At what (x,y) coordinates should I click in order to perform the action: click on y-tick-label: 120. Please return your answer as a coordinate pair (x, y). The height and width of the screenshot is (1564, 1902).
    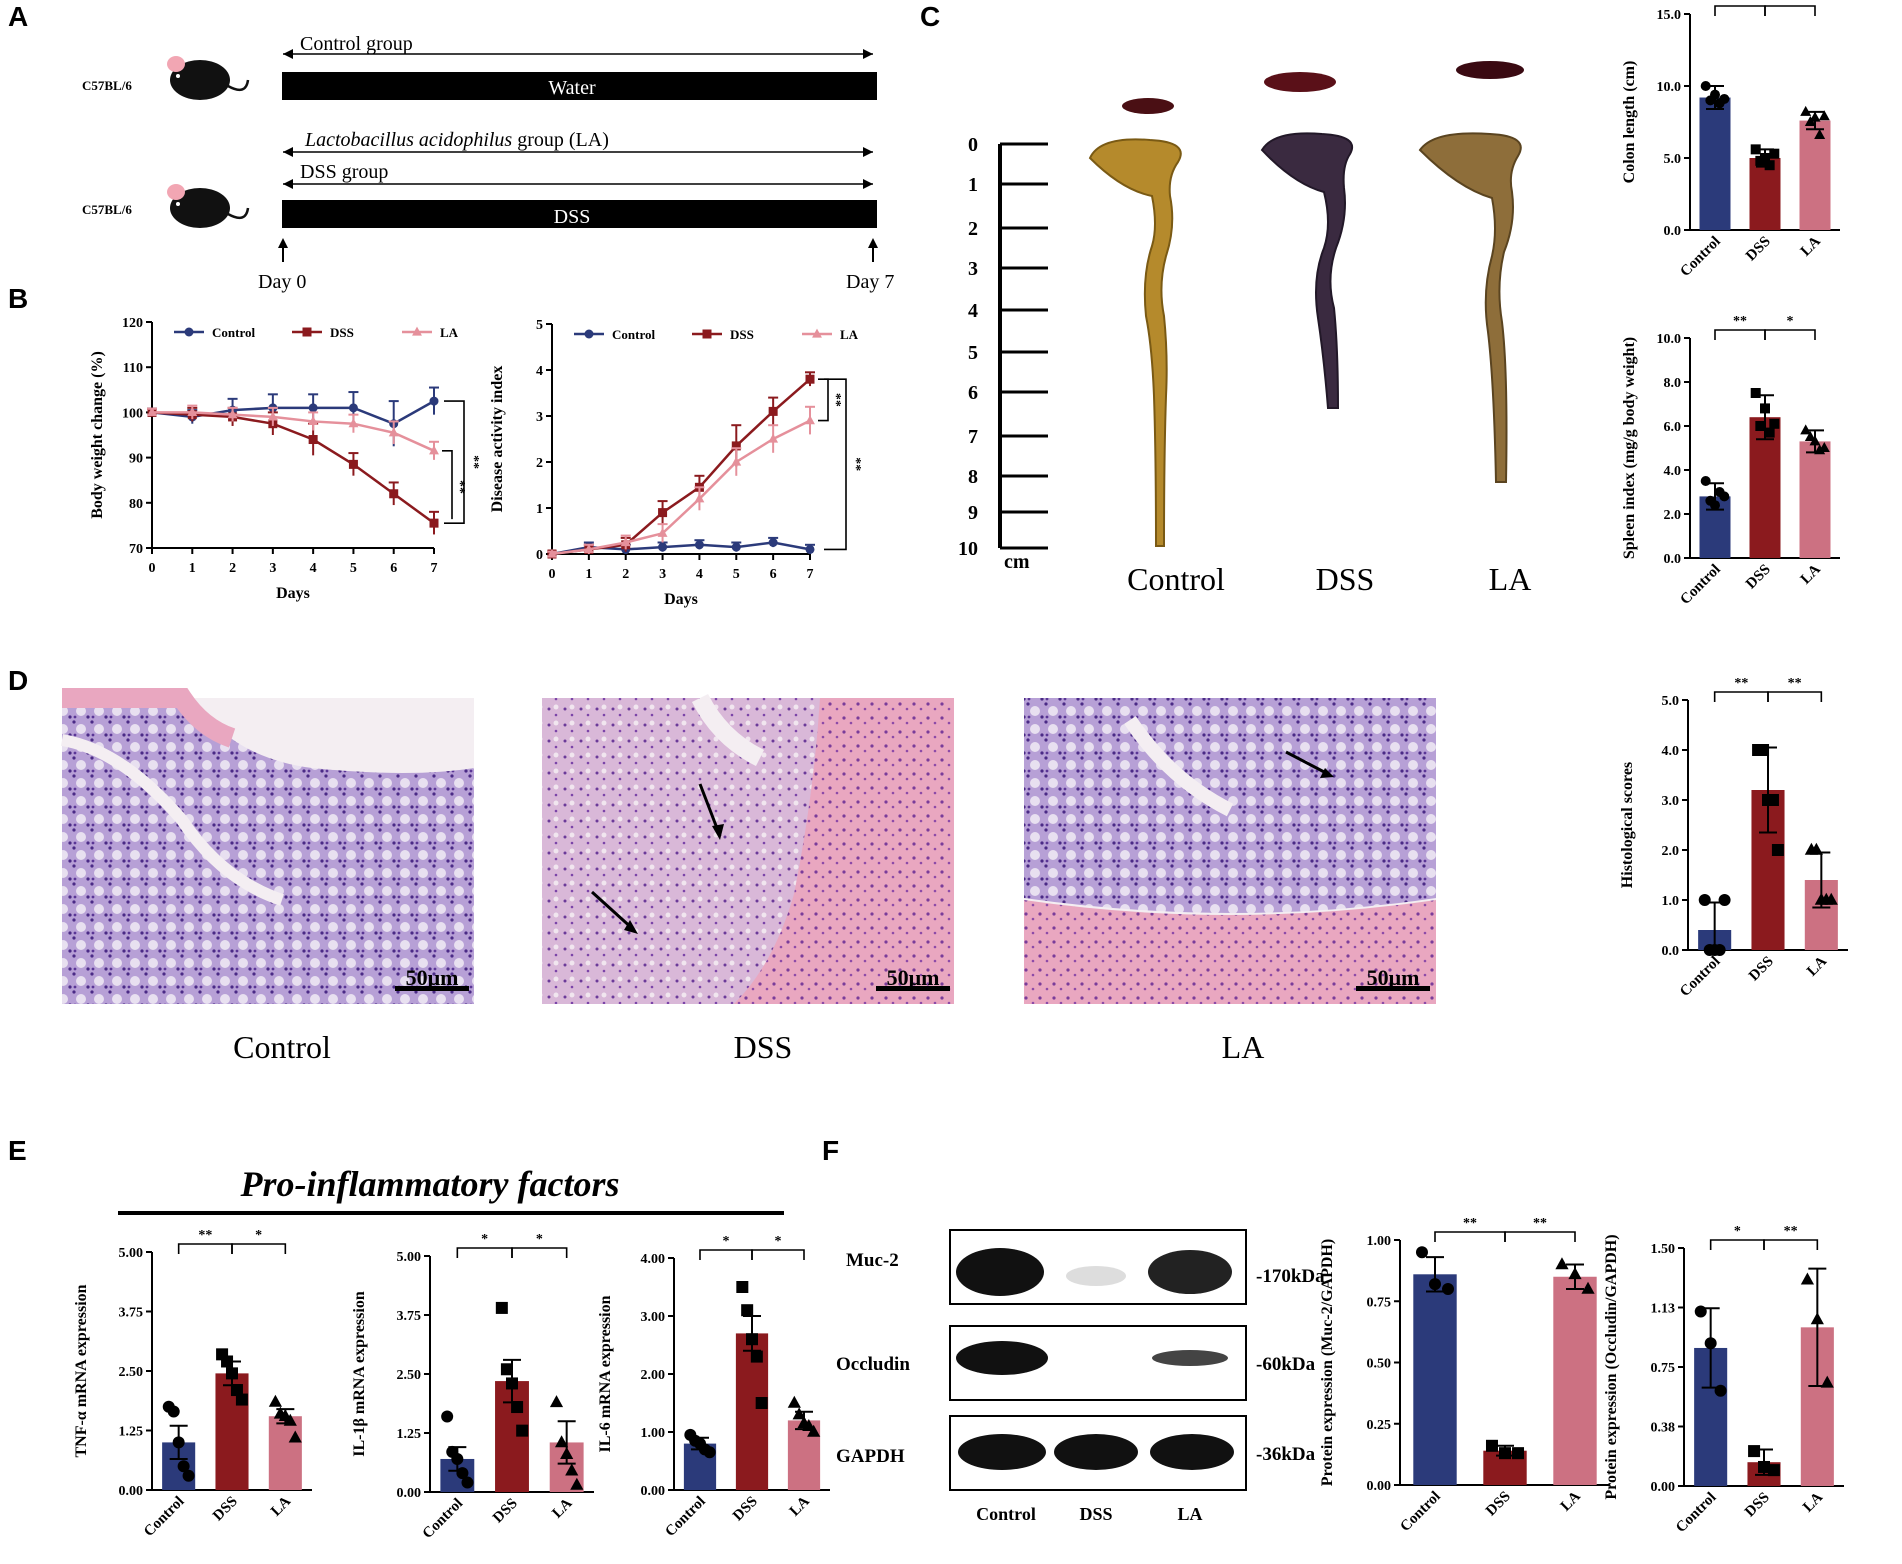
    Looking at the image, I should click on (132, 323).